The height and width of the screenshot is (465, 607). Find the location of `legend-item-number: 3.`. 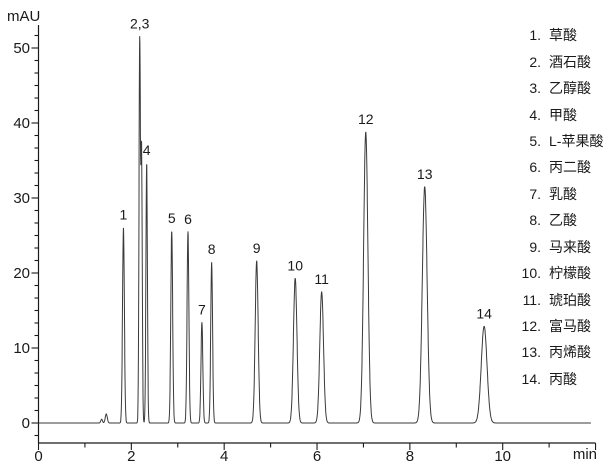

legend-item-number: 3. is located at coordinates (535, 88).